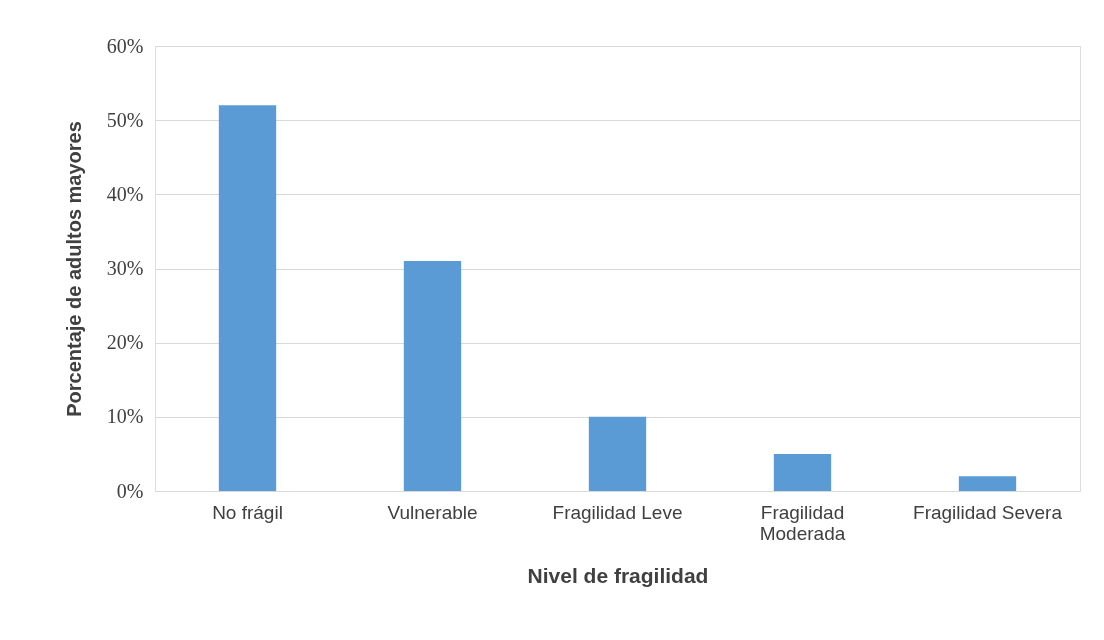 The image size is (1104, 640). I want to click on y-tick-label: 30%, so click(125, 268).